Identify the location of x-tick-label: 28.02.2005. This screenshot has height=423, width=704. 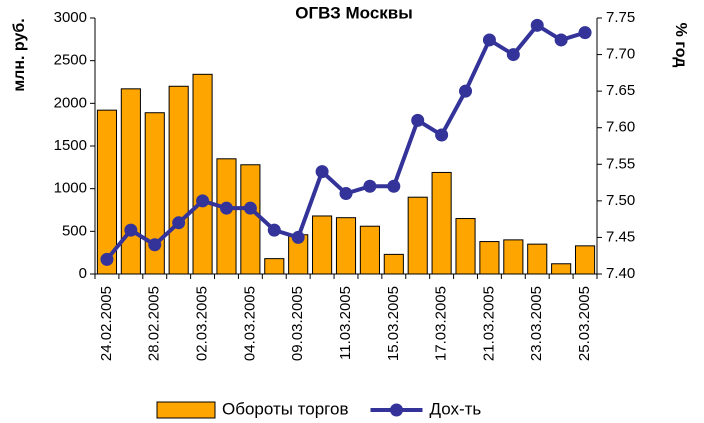
(154, 323).